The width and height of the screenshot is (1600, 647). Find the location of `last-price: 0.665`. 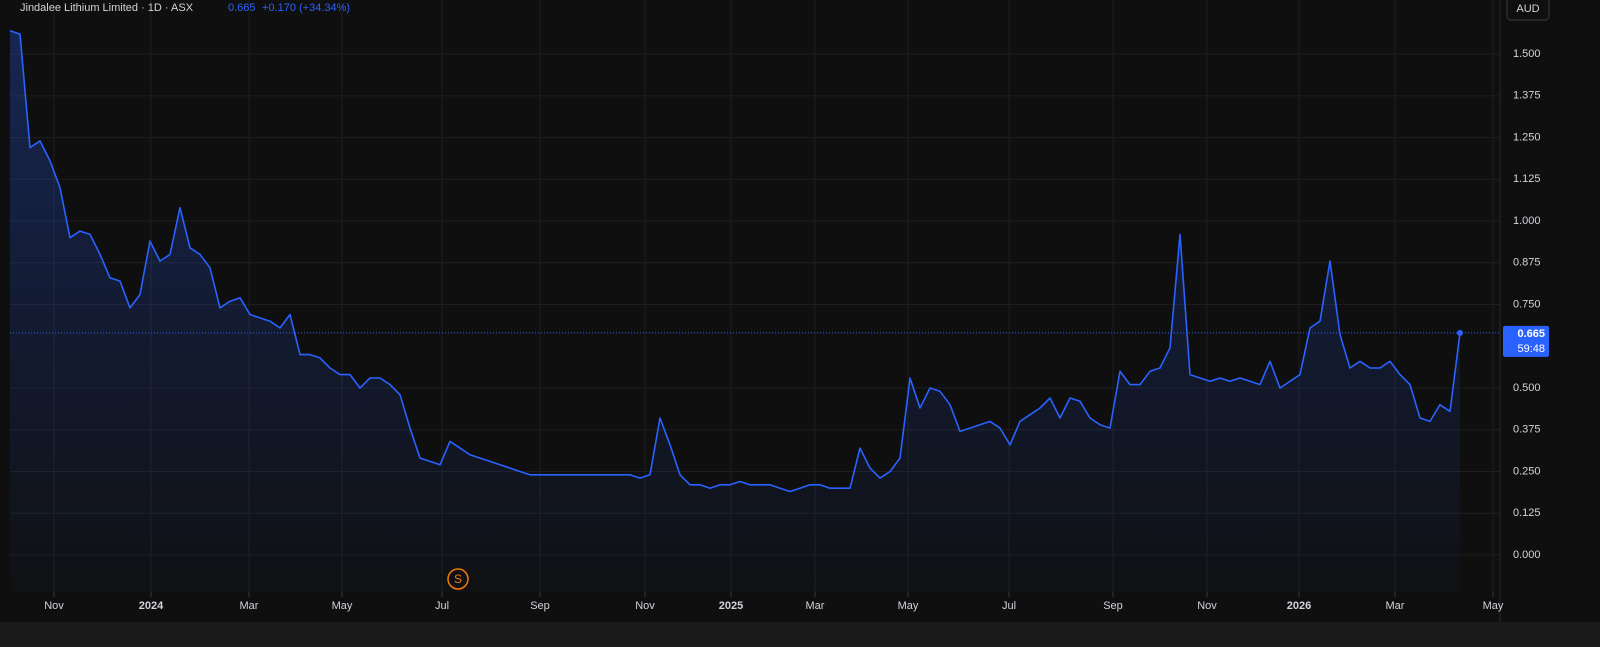

last-price: 0.665 is located at coordinates (242, 8).